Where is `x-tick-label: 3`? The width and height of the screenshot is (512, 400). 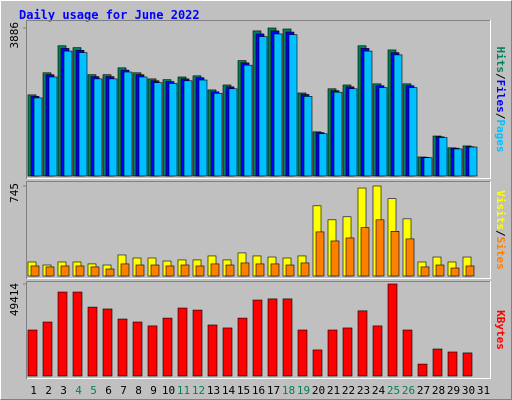 x-tick-label: 3 is located at coordinates (63, 390).